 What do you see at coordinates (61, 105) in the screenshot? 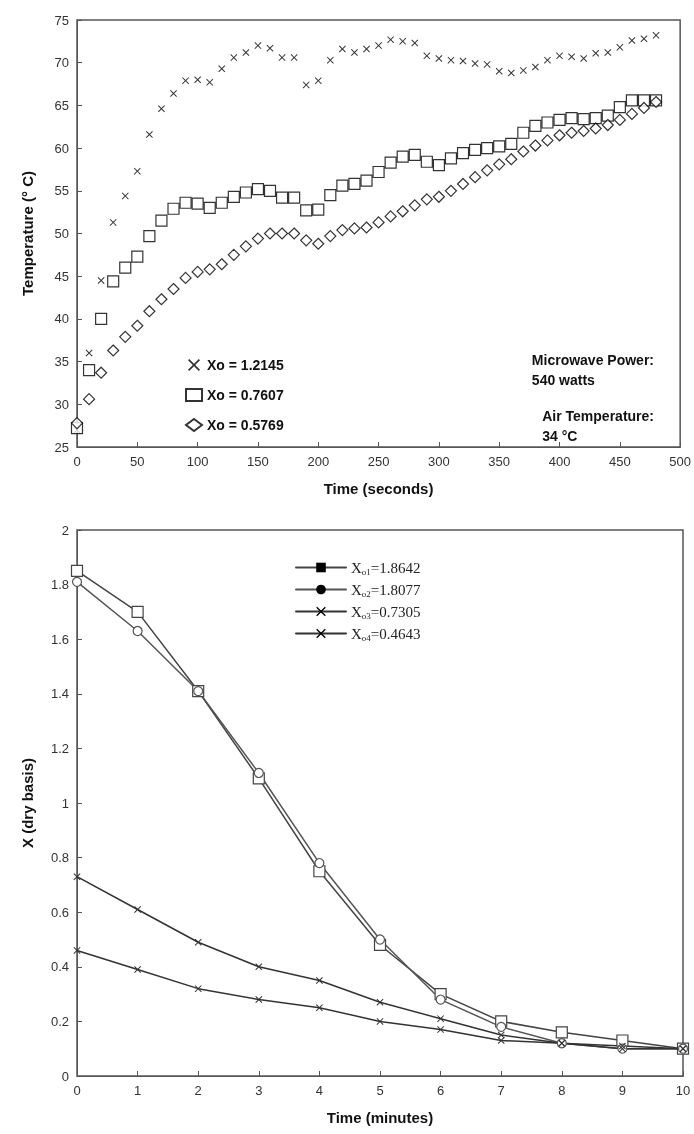
I see `y-tick-label: 65` at bounding box center [61, 105].